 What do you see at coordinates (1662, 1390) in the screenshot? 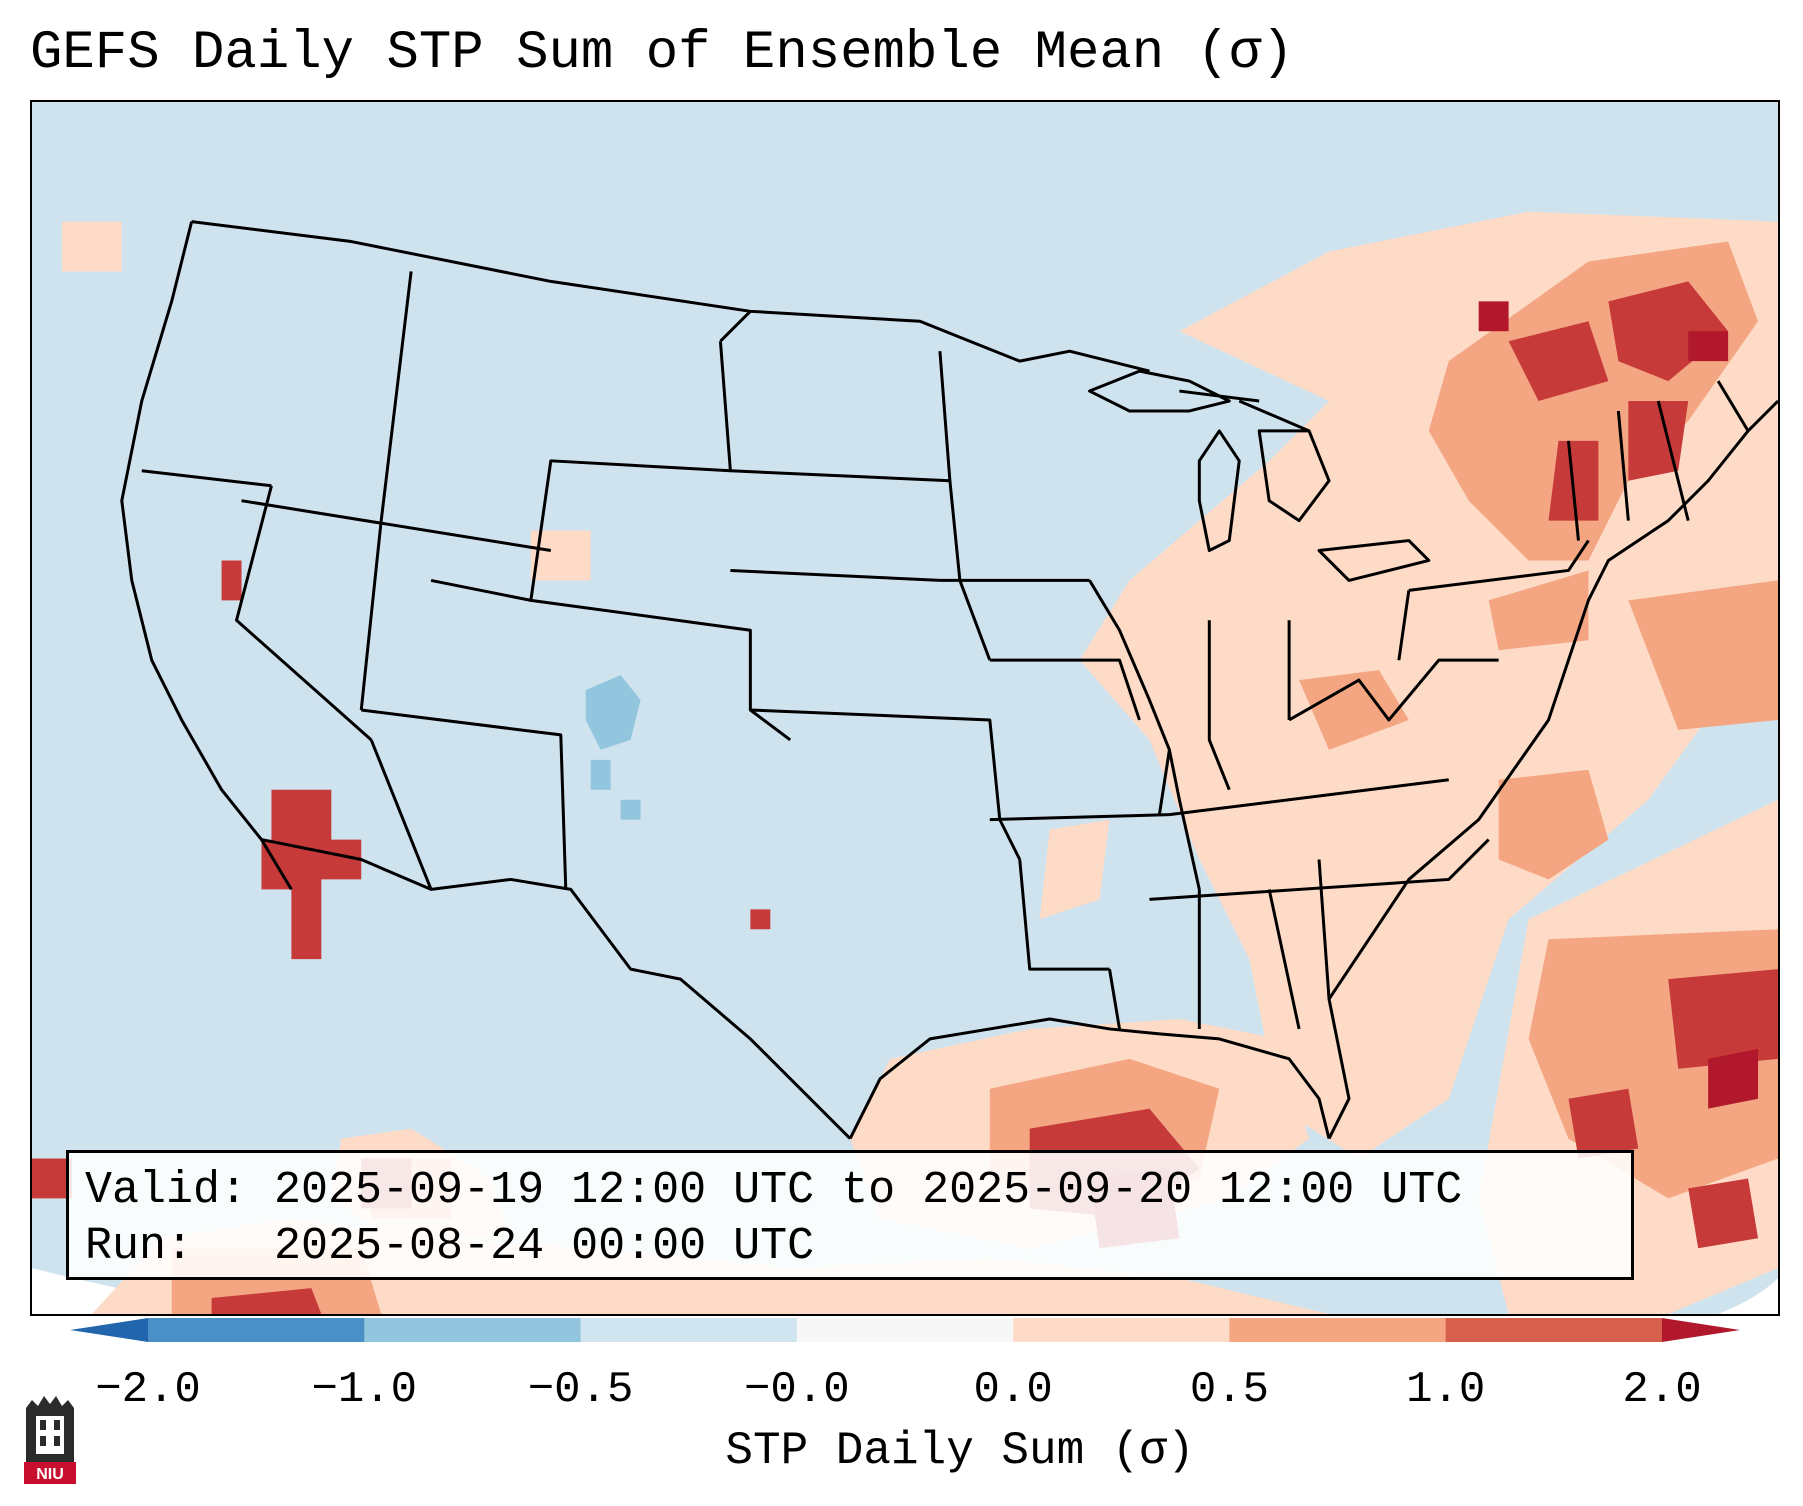
I see `colorbar-tick-label: 2.0` at bounding box center [1662, 1390].